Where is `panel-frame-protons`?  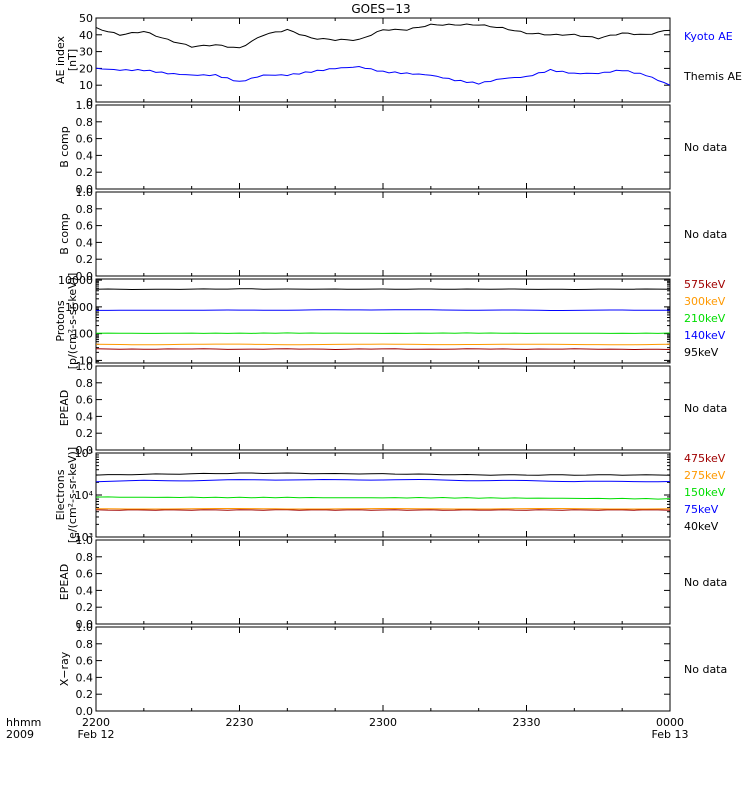
panel-frame-protons is located at coordinates (383, 321).